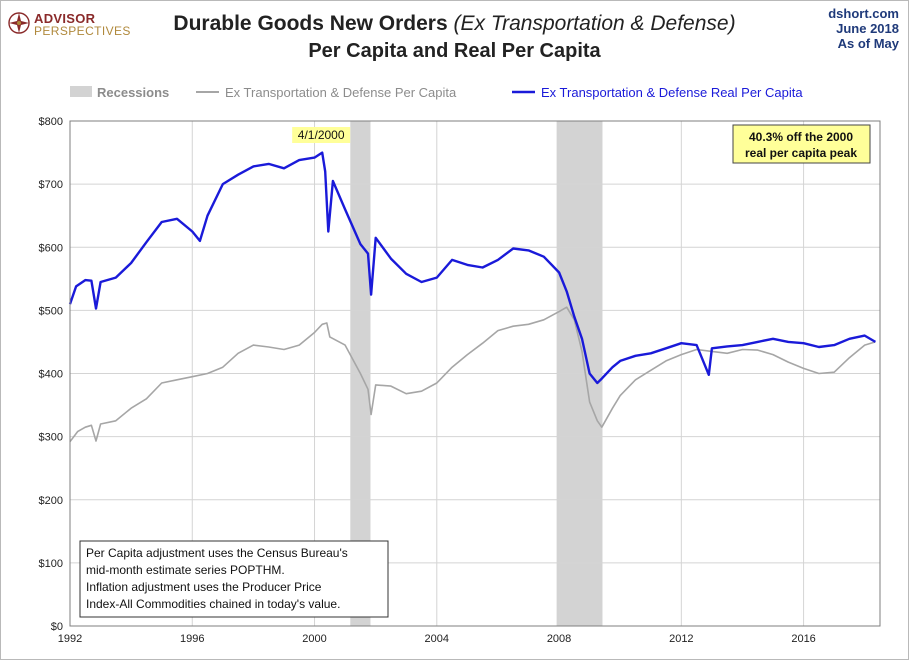 This screenshot has width=909, height=660. What do you see at coordinates (192, 639) in the screenshot?
I see `x-tick-label: 1996` at bounding box center [192, 639].